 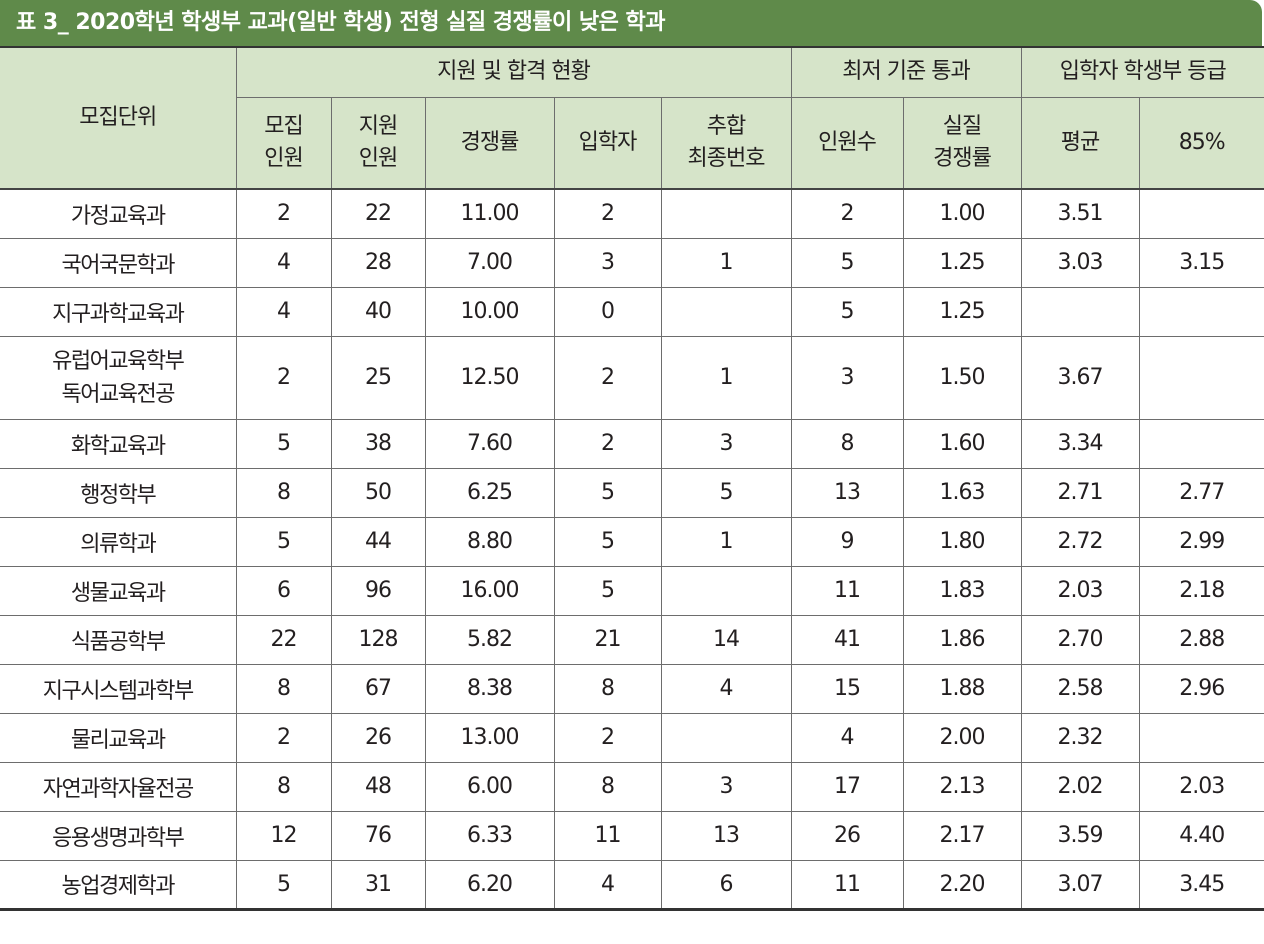 What do you see at coordinates (489, 143) in the screenshot?
I see `header-rate: 경쟁률` at bounding box center [489, 143].